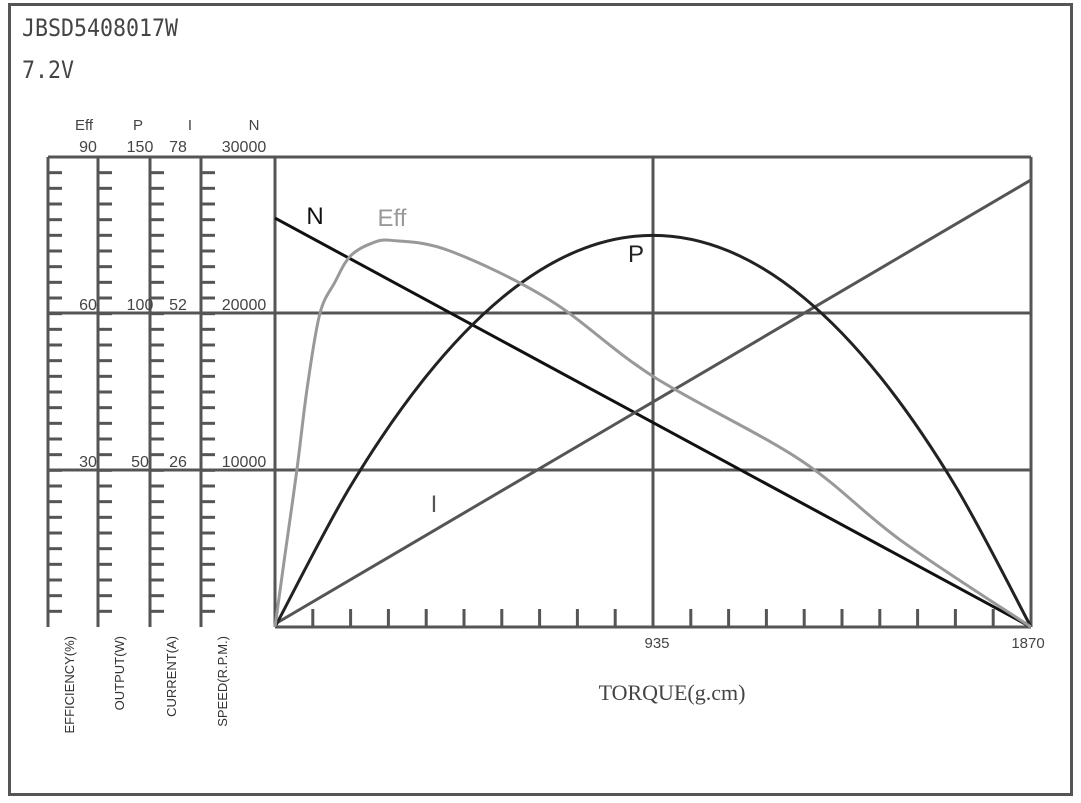  What do you see at coordinates (48, 70) in the screenshot?
I see `voltage-label: 7.2V` at bounding box center [48, 70].